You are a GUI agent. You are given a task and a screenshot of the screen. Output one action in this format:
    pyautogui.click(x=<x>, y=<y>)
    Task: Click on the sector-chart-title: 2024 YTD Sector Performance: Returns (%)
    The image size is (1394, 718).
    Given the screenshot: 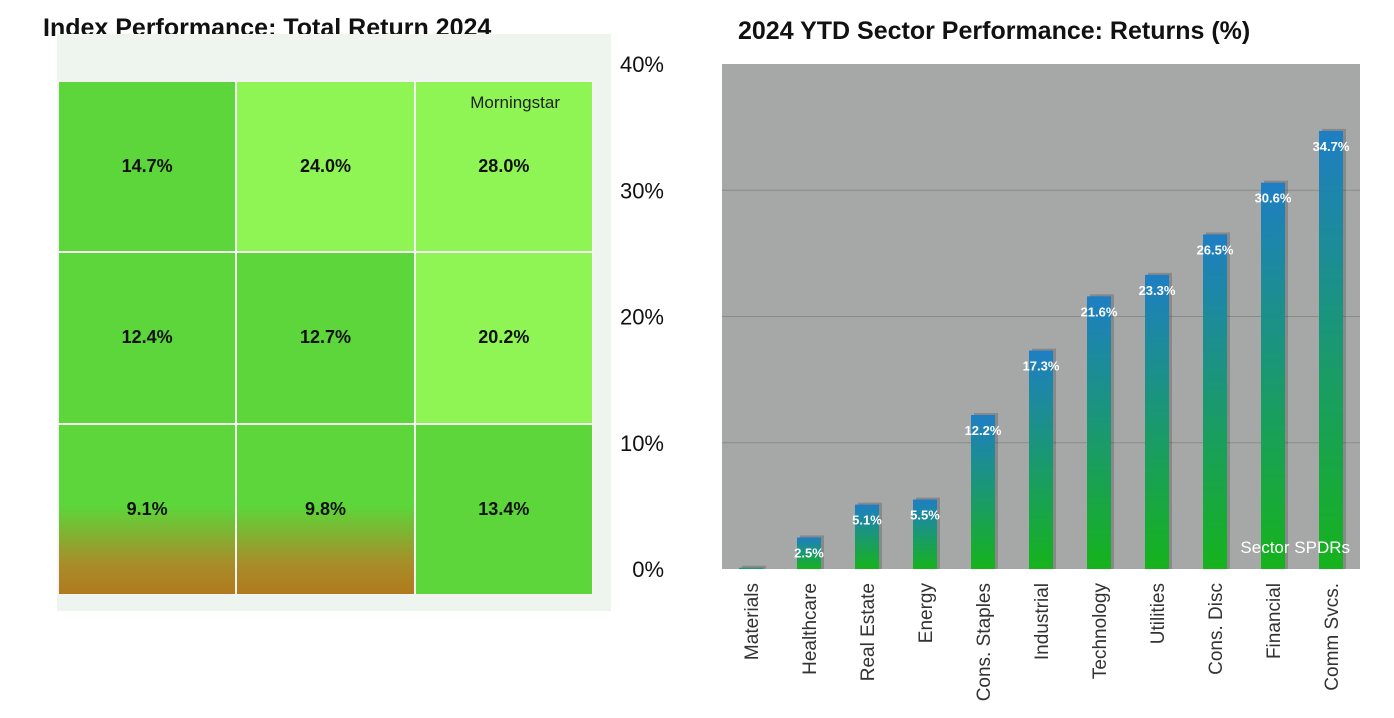 What is the action you would take?
    pyautogui.click(x=994, y=31)
    